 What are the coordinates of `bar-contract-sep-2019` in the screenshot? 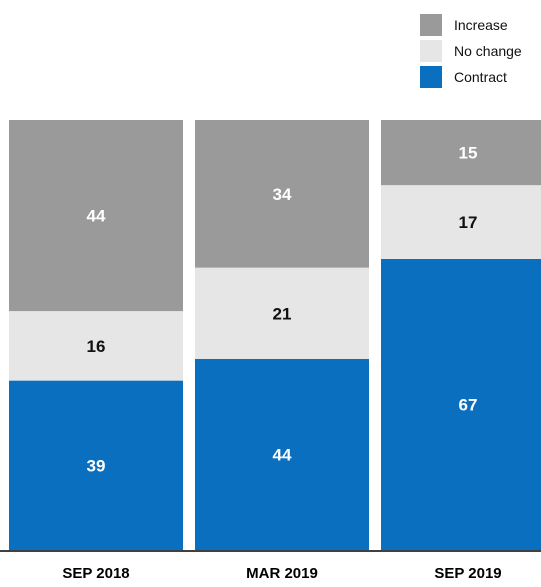 It's located at (461, 404).